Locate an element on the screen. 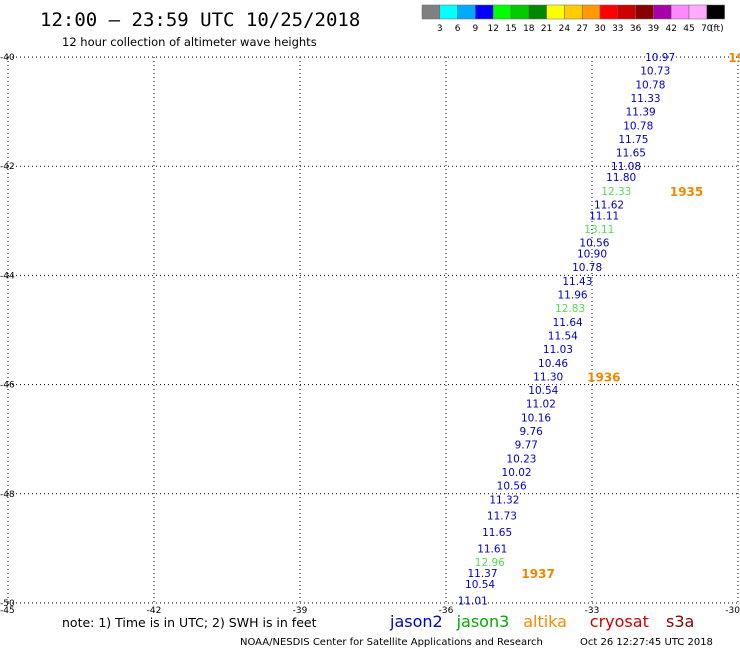  y-tick-label: -42 is located at coordinates (7, 167).